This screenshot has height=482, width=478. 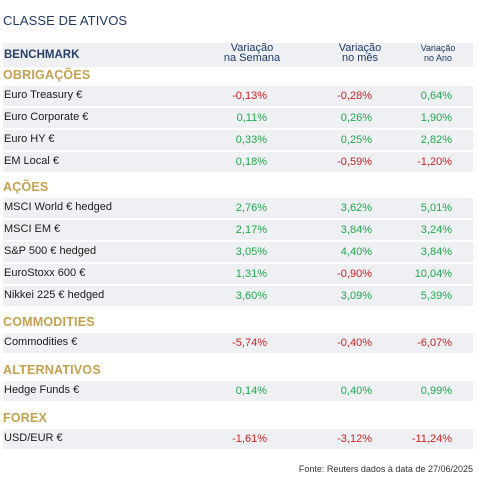 I want to click on asset-label: Euro Treasury €, so click(x=43, y=95).